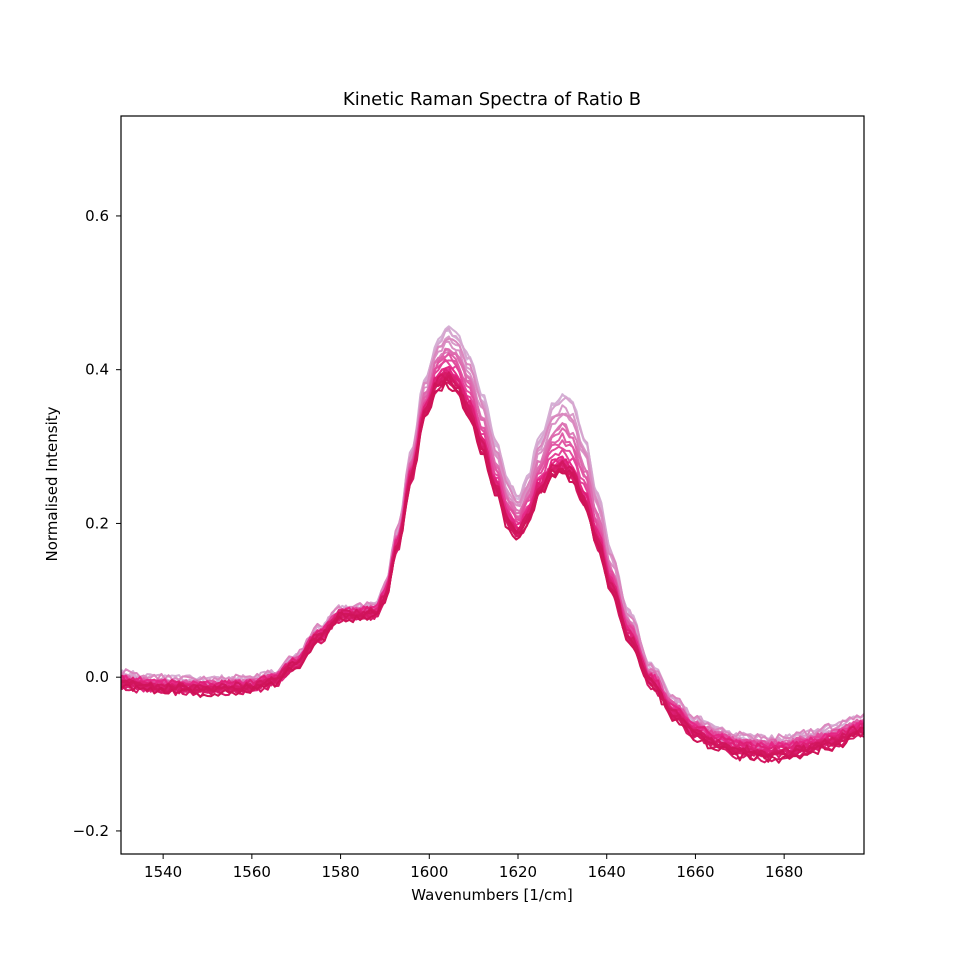  Describe the element at coordinates (97, 677) in the screenshot. I see `y-tick-label: 0.0` at that location.